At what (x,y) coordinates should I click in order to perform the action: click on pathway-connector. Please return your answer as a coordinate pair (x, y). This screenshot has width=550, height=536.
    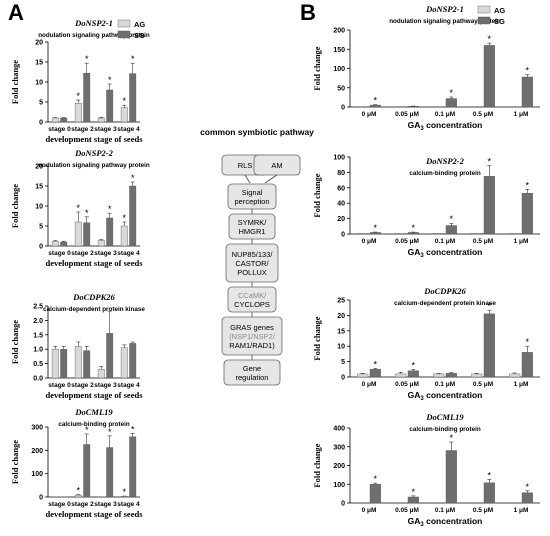
    Looking at the image, I should click on (247, 179).